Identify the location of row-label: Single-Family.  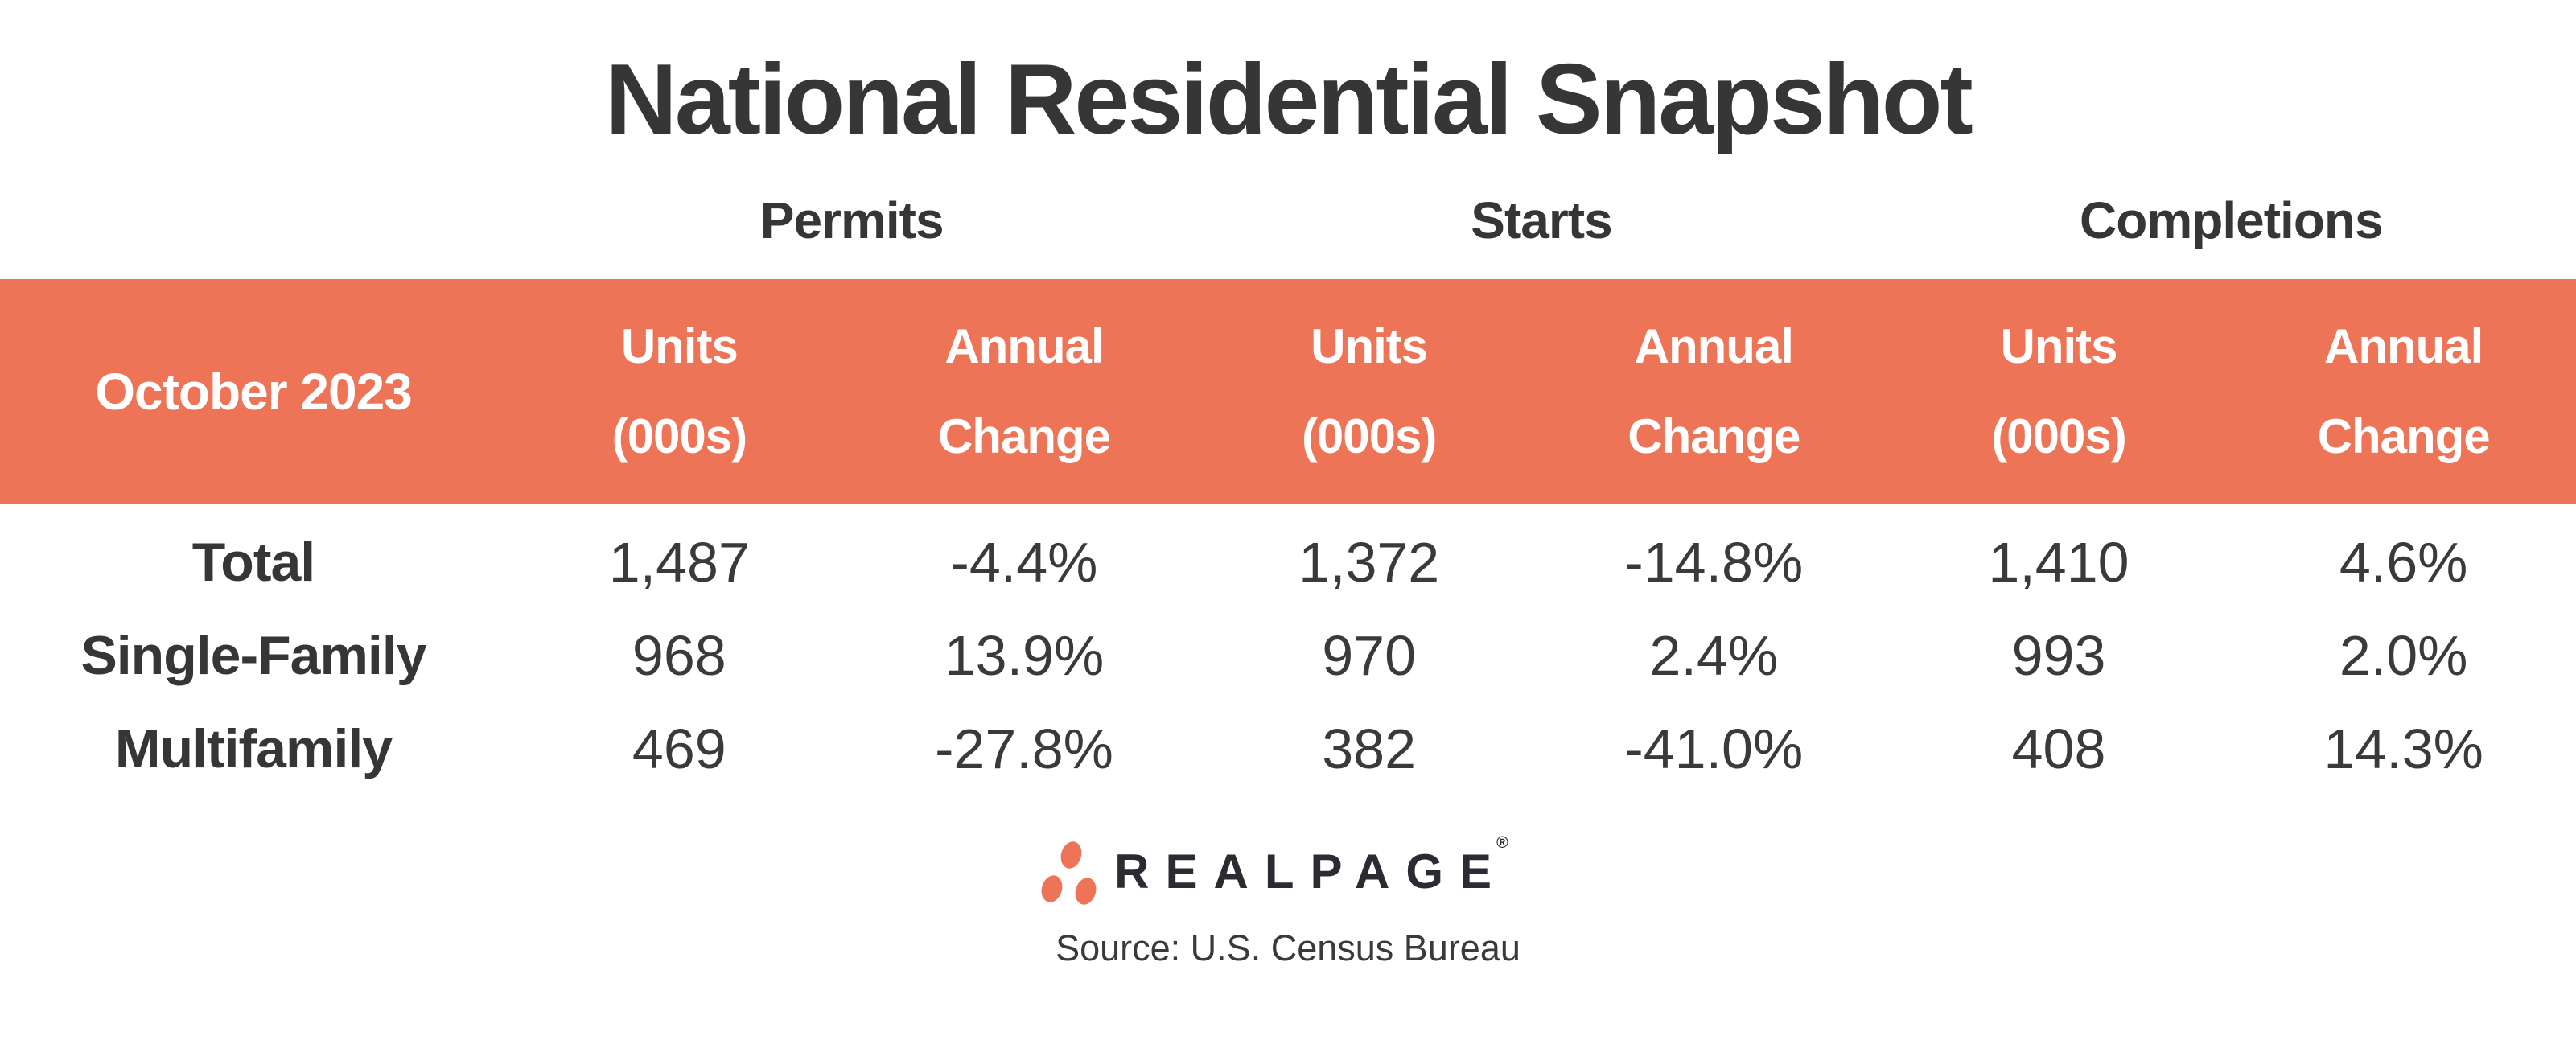
(253, 655).